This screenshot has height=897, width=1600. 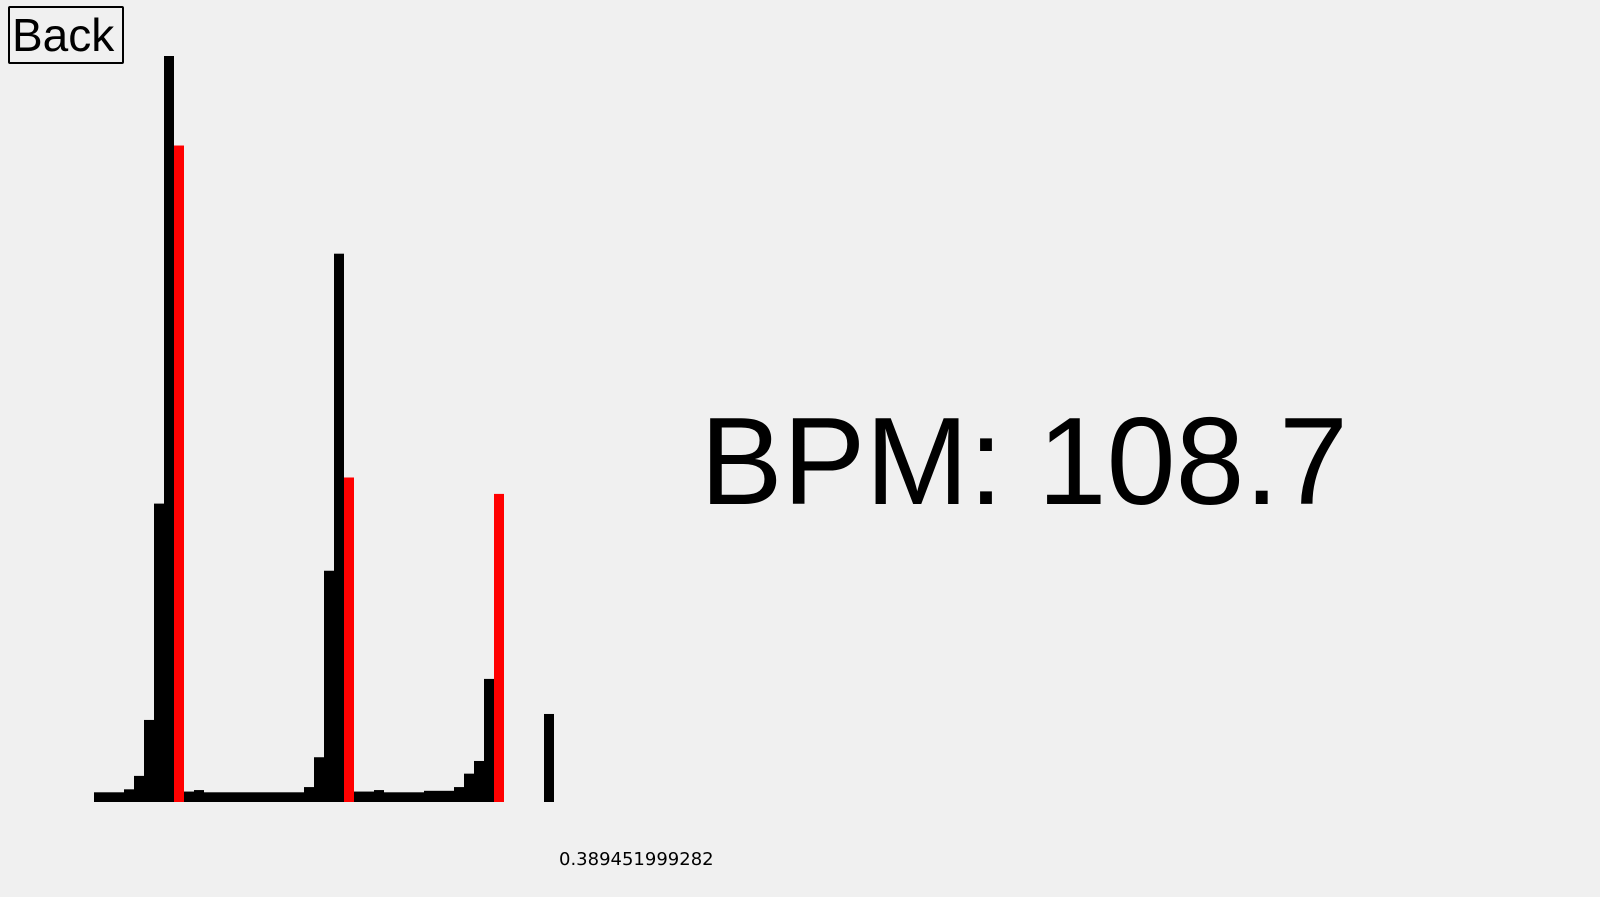 What do you see at coordinates (636, 859) in the screenshot?
I see `value-readout: 0.389451999282` at bounding box center [636, 859].